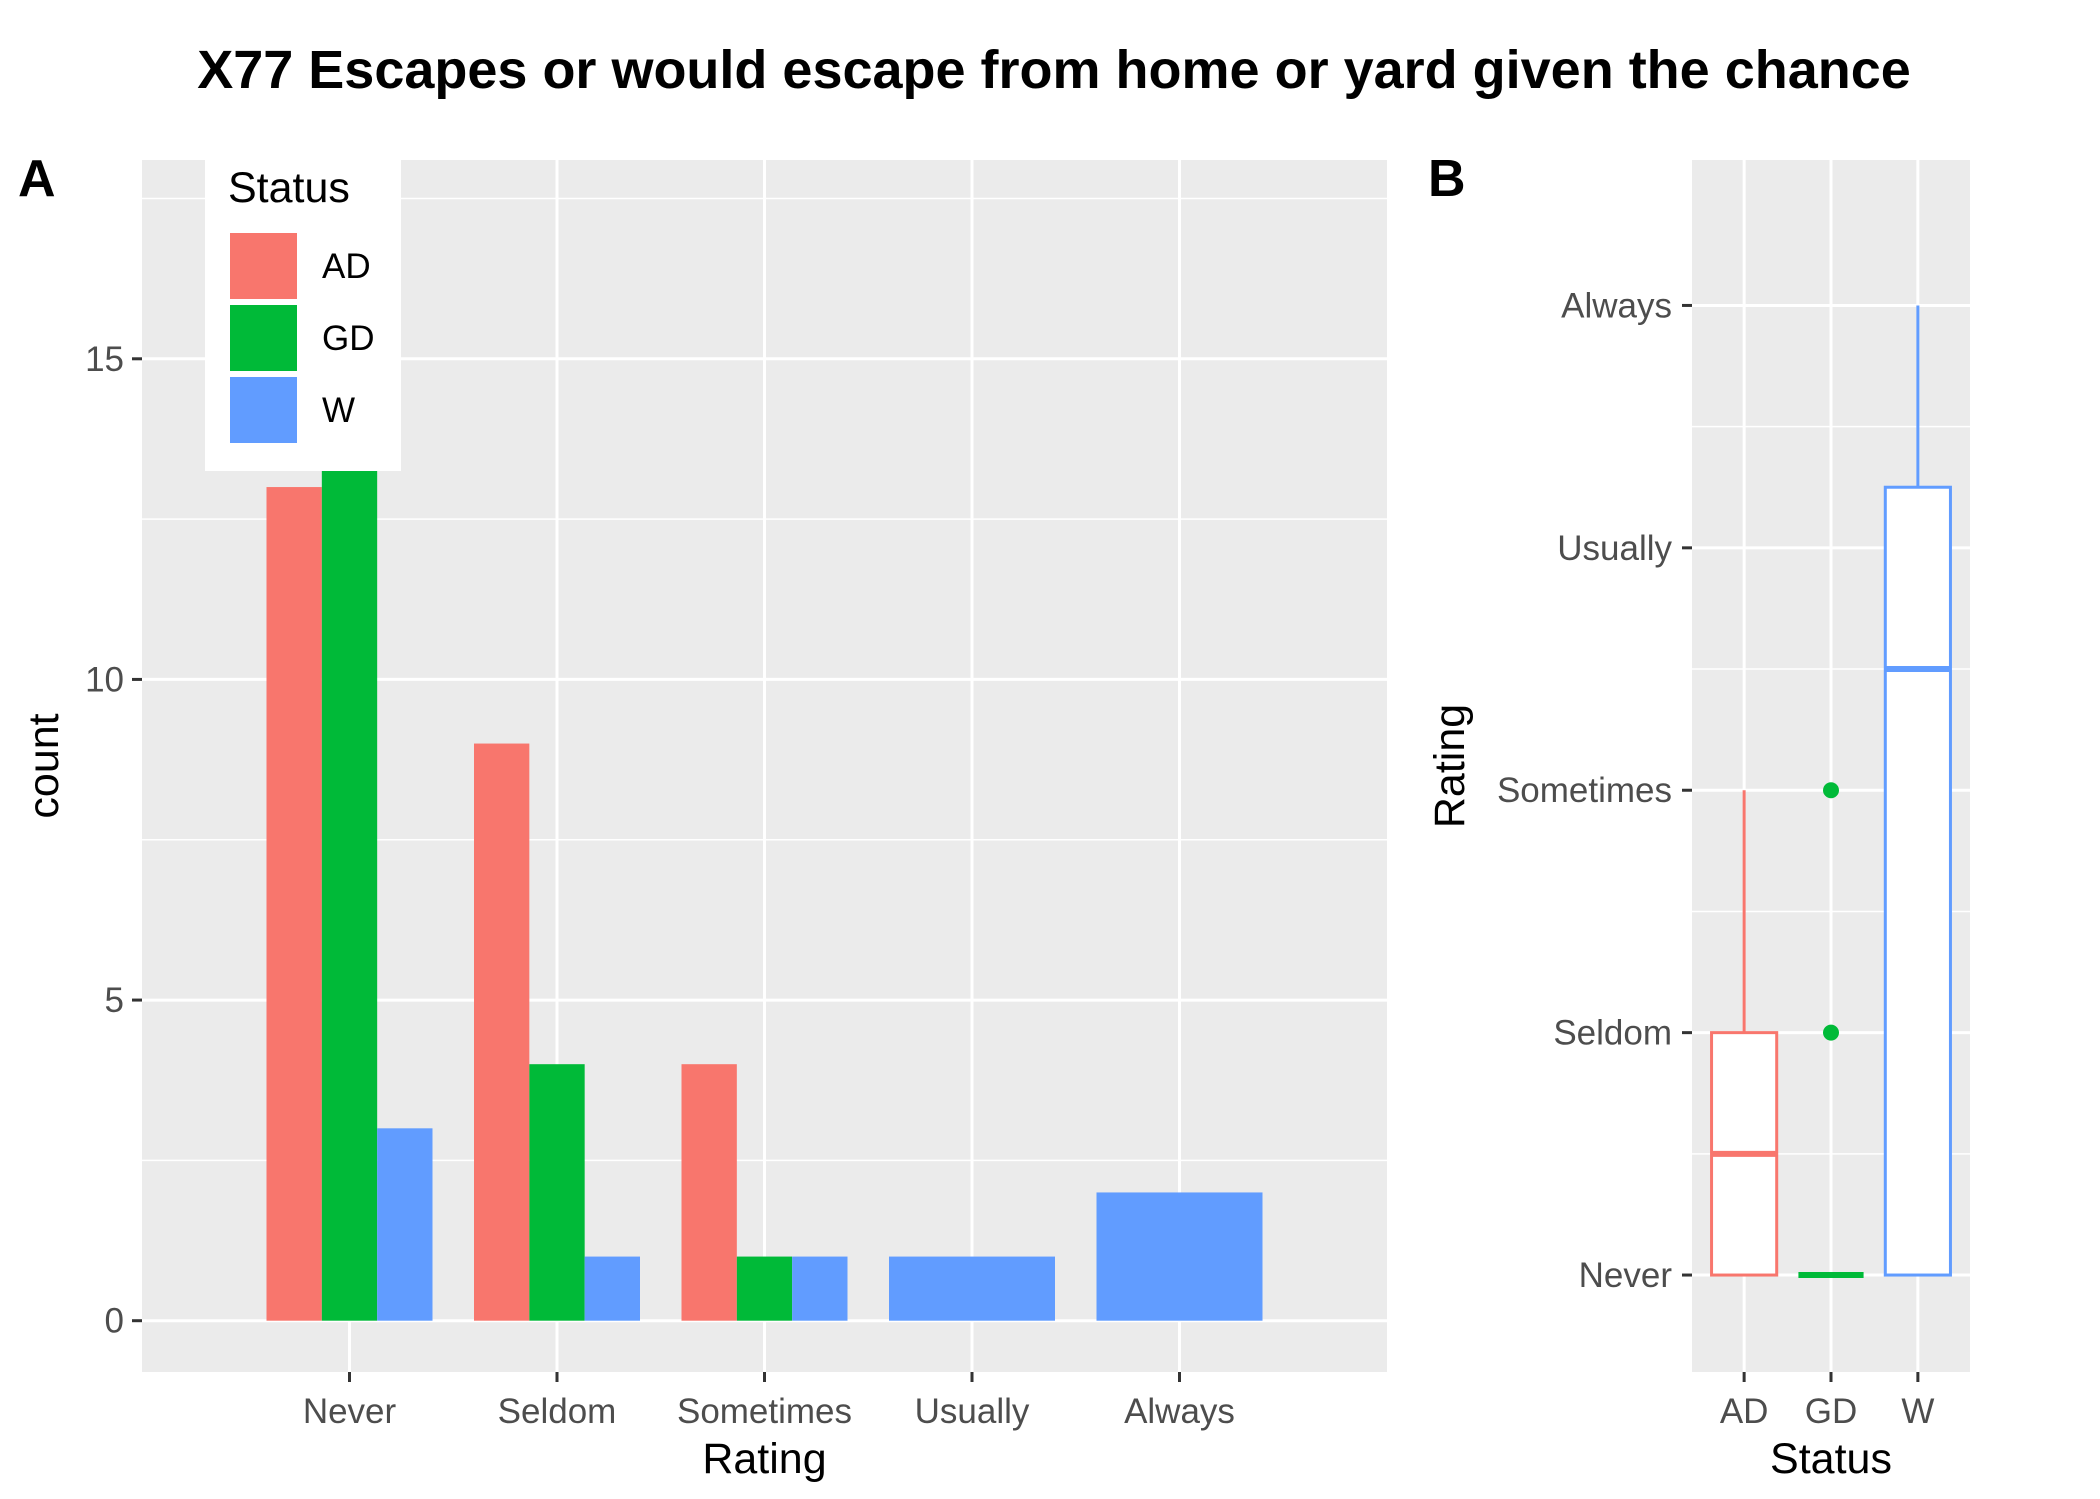  I want to click on bar-w-seldom, so click(612, 1288).